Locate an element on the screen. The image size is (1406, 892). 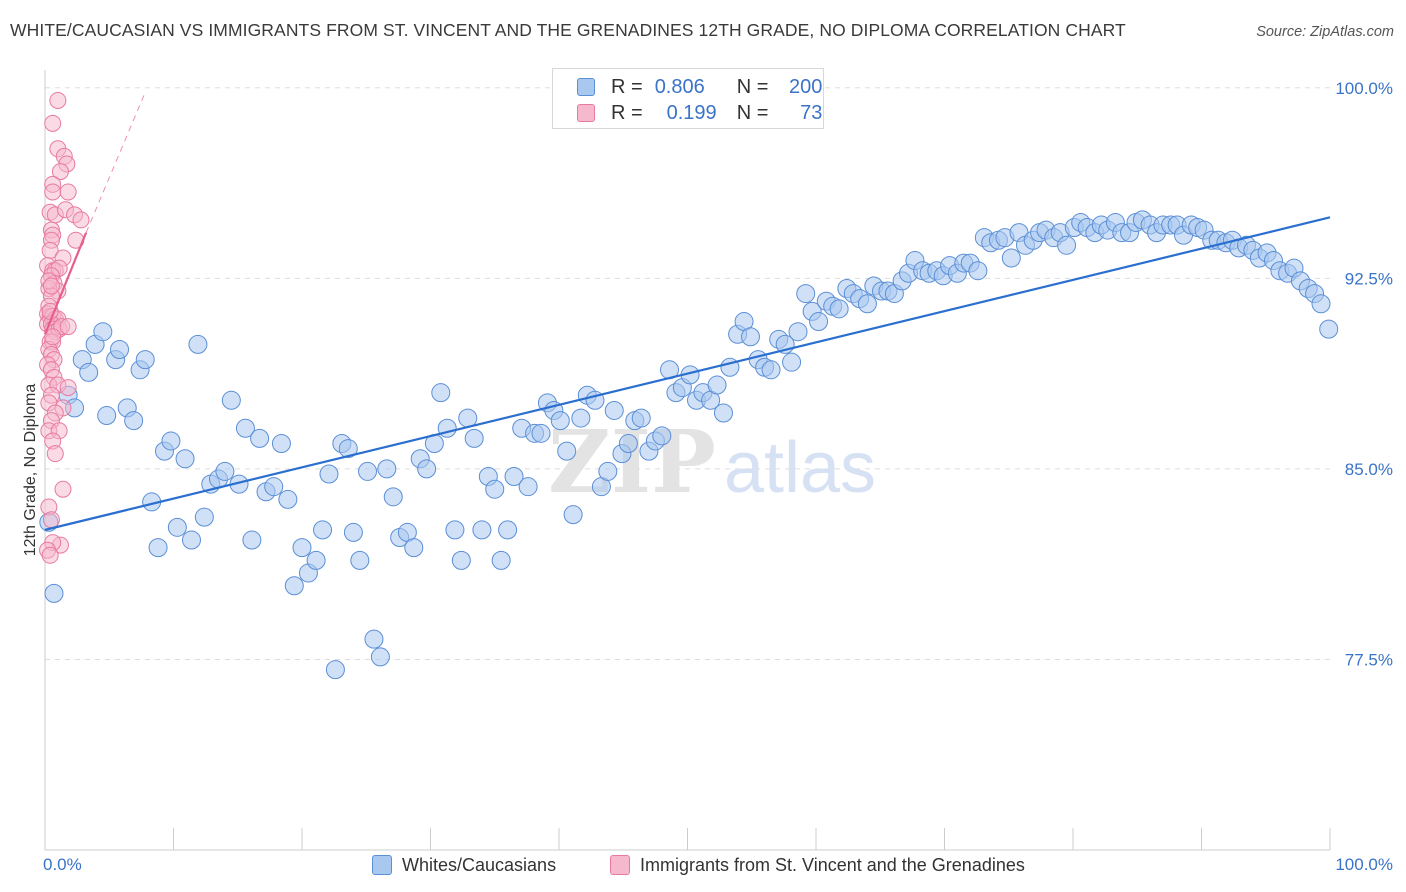
y-axis-label: 12th Grade, No Diploma is located at coordinates (30, 470).